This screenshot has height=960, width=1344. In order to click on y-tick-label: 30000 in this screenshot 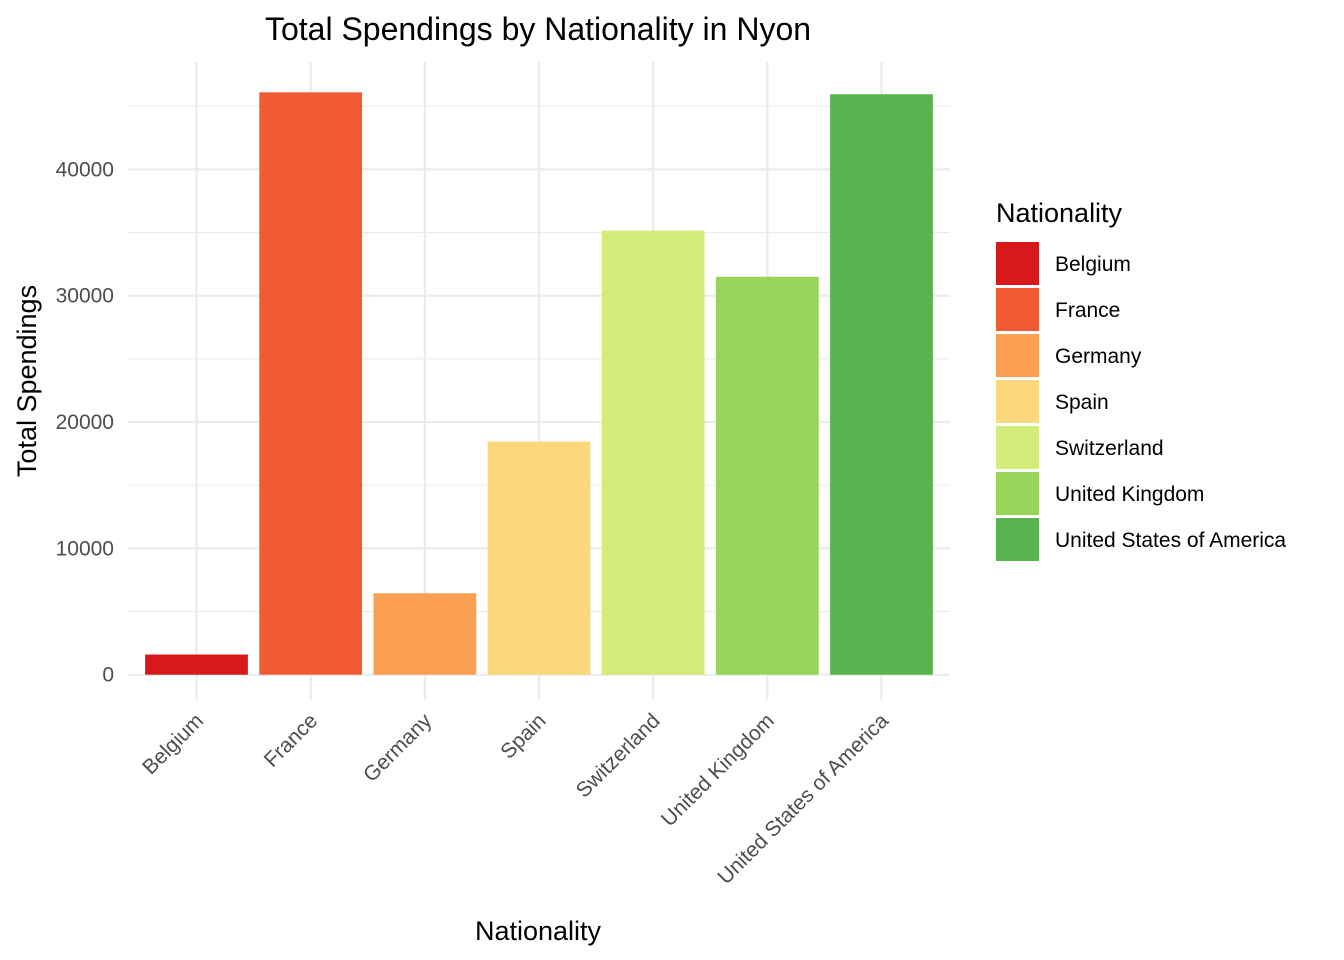, I will do `click(85, 296)`.